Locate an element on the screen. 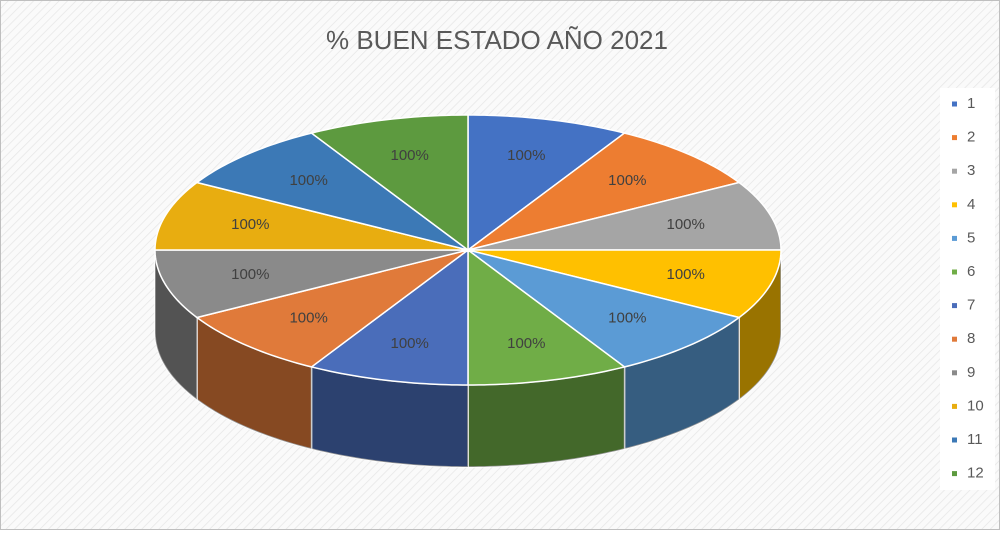  legend-label: 3 is located at coordinates (971, 170).